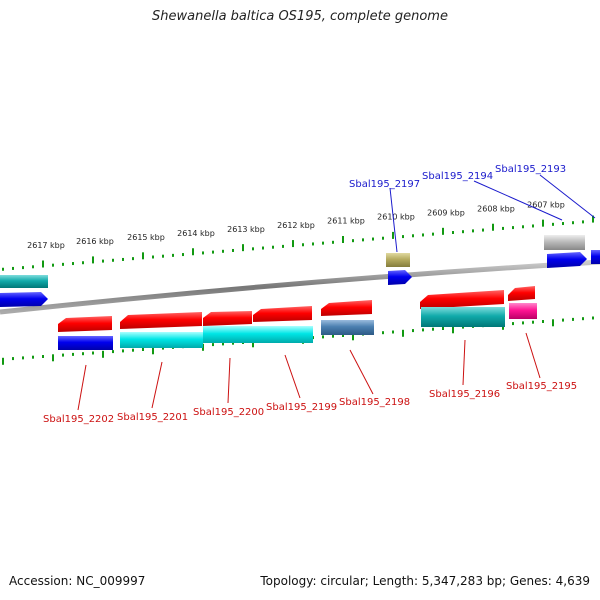 The image size is (600, 600). What do you see at coordinates (24, 299) in the screenshot?
I see `forward-feature-left-blue` at bounding box center [24, 299].